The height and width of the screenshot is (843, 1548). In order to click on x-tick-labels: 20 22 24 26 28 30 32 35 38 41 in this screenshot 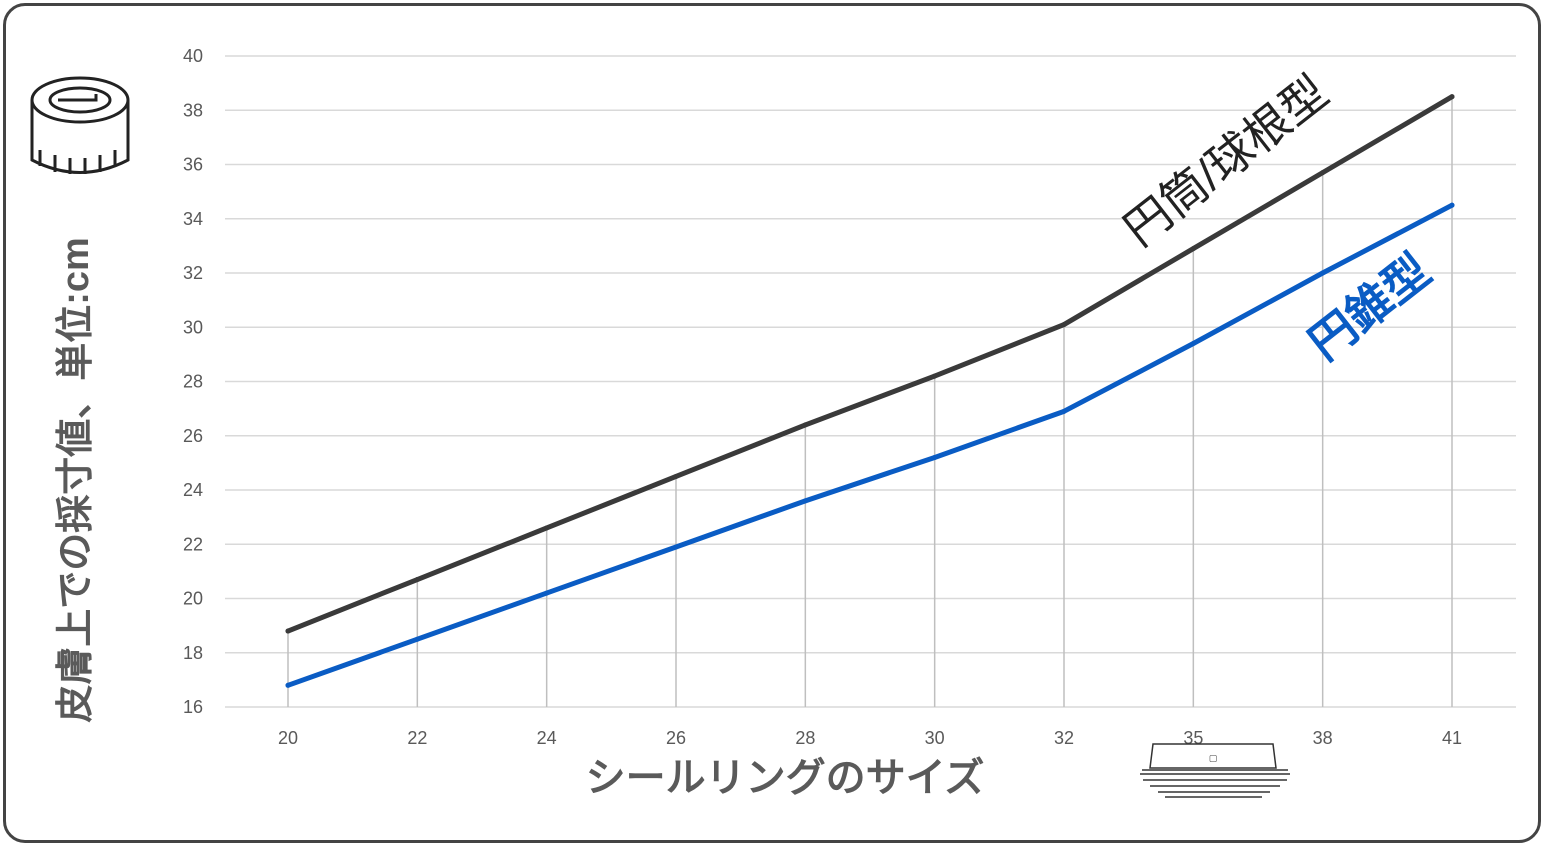, I will do `click(870, 738)`.